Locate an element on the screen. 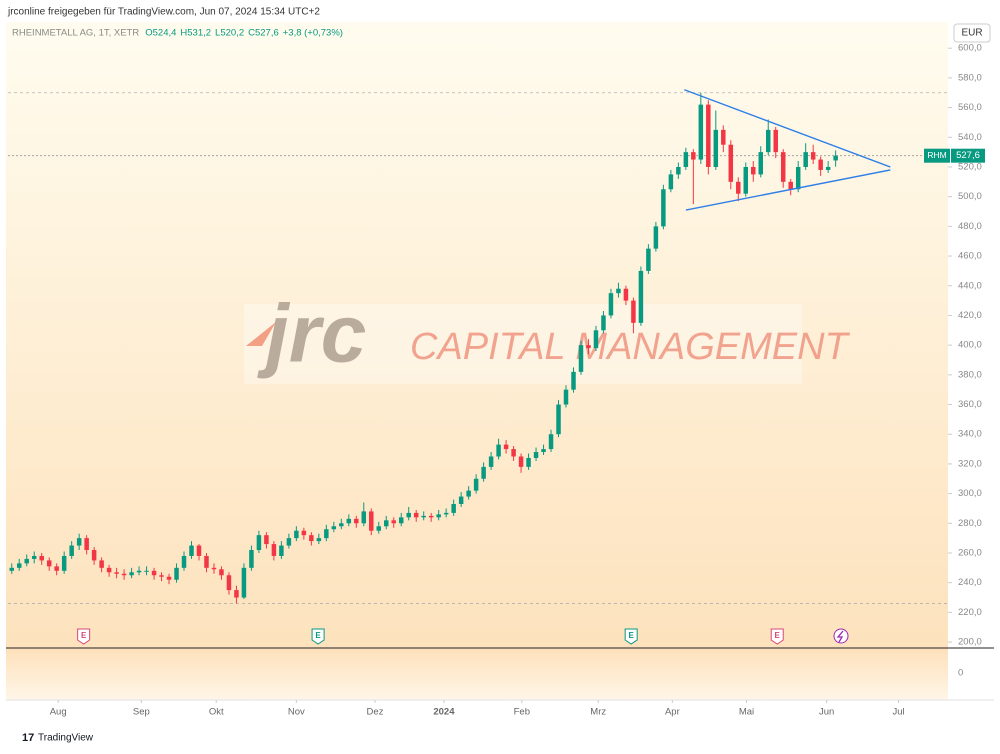 This screenshot has height=754, width=1000. currency: EUR is located at coordinates (971, 33).